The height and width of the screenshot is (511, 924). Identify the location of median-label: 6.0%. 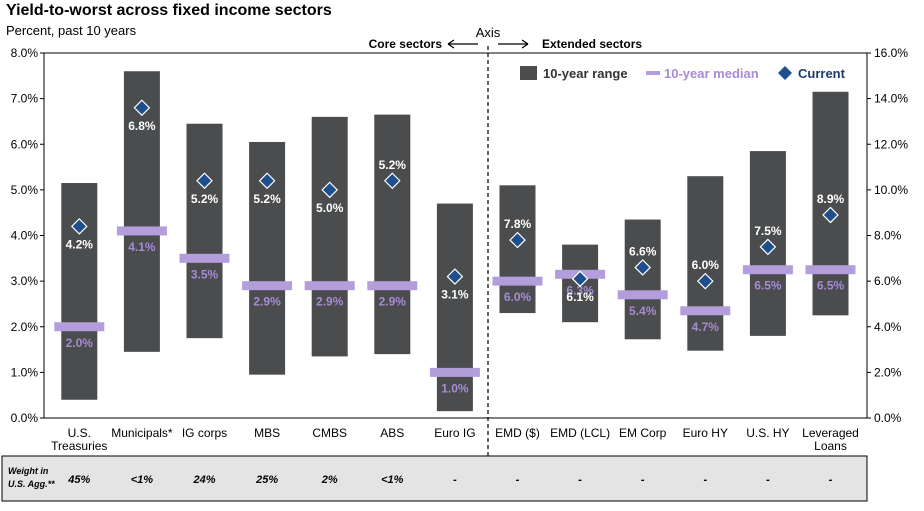
(518, 297).